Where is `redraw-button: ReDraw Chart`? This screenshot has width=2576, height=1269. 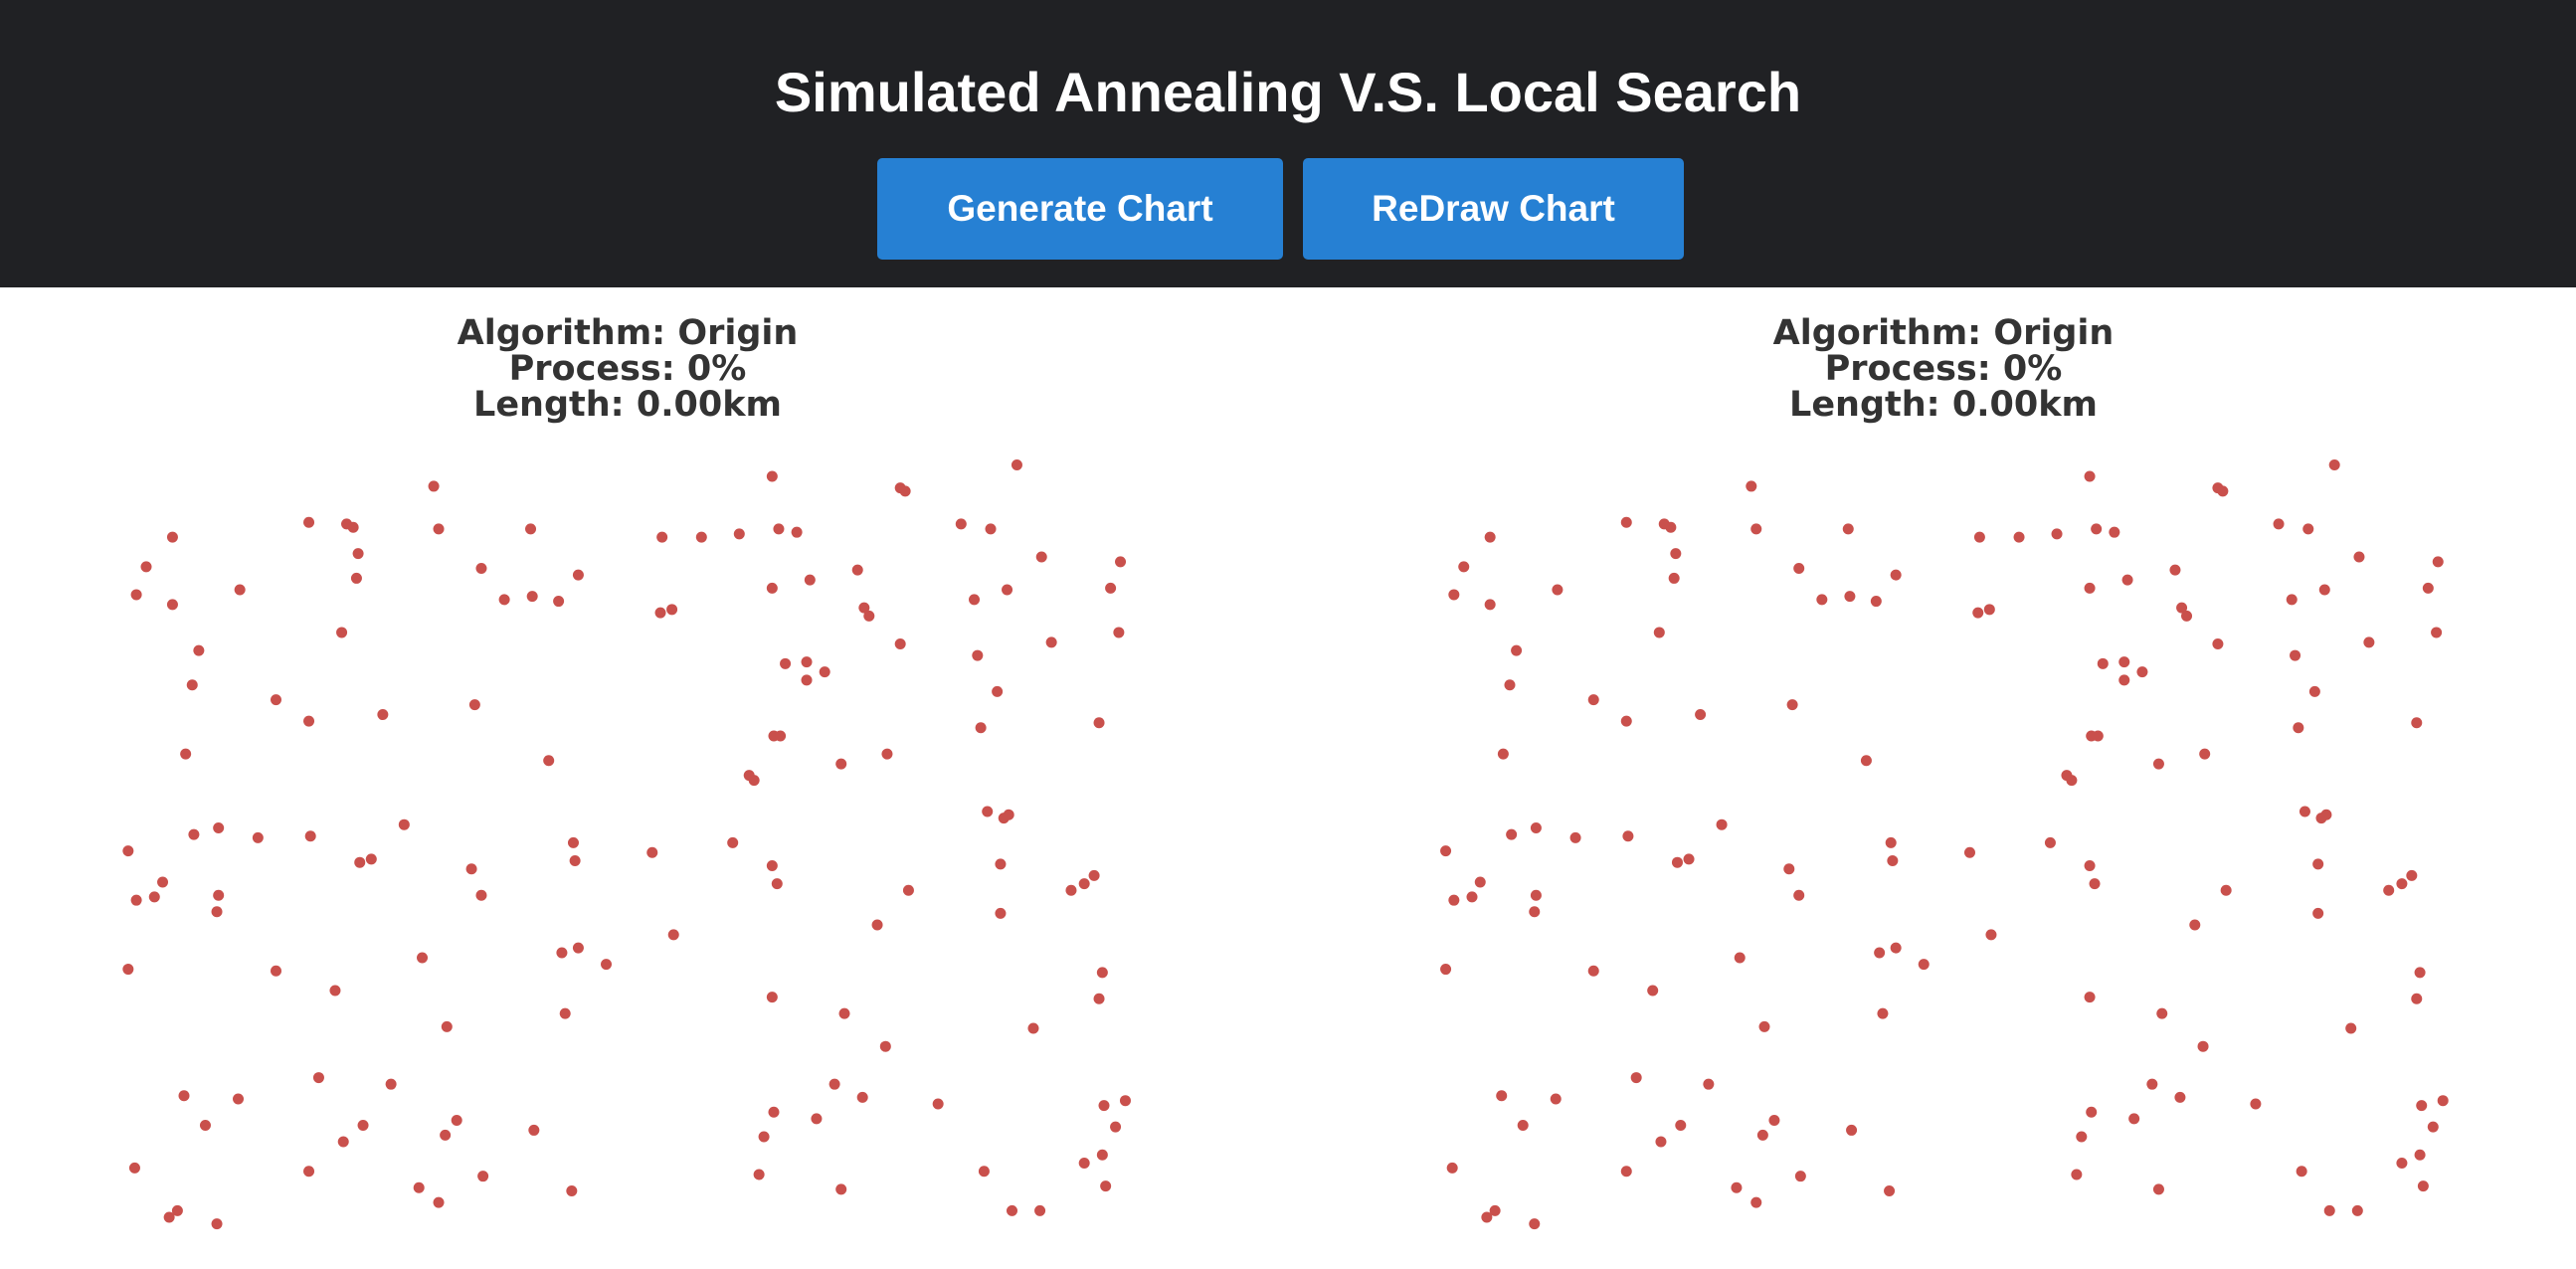 redraw-button: ReDraw Chart is located at coordinates (1493, 209).